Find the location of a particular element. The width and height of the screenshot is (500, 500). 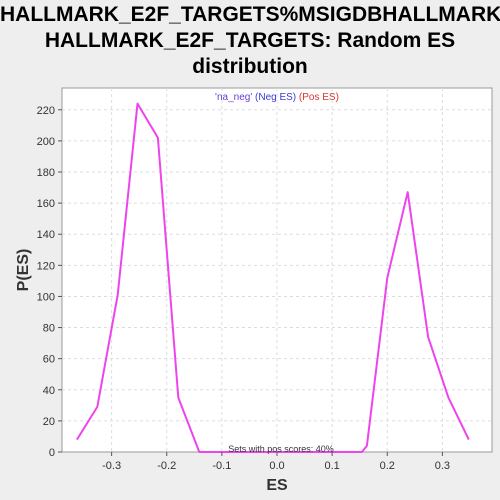

y-tick-label: 200 is located at coordinates (46, 142).